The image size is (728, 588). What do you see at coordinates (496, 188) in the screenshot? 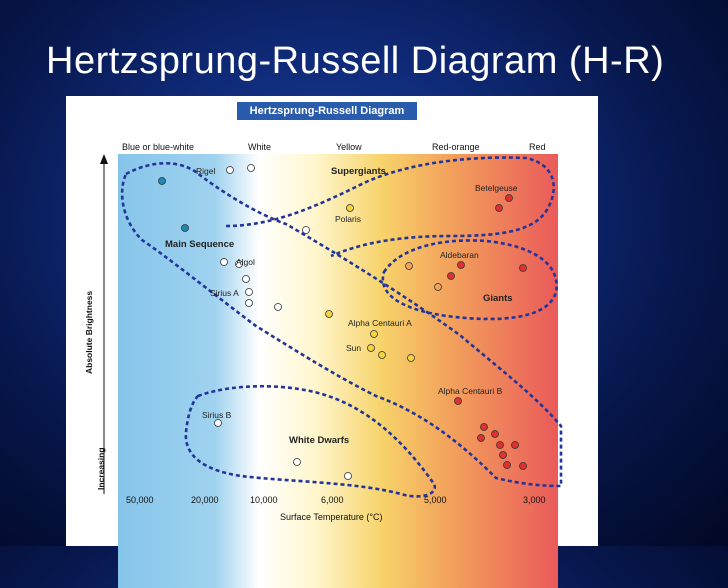
I see `label-betelgeuse: Betelgeuse` at bounding box center [496, 188].